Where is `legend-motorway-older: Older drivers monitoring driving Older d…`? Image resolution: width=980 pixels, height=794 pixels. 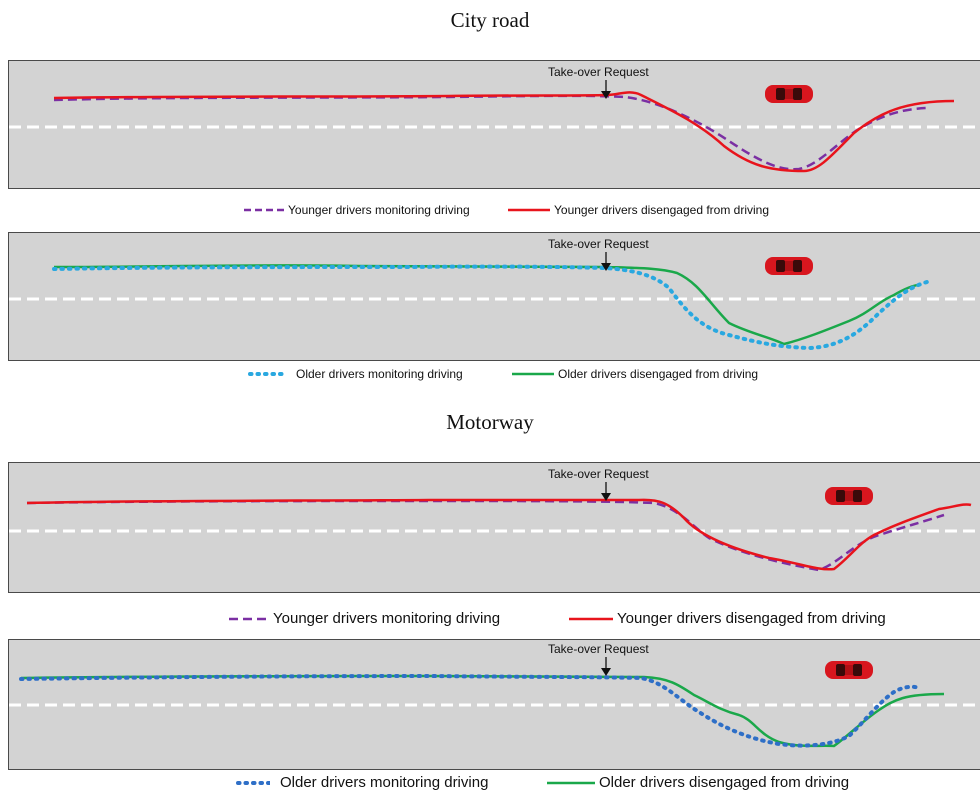 legend-motorway-older: Older drivers monitoring driving Older d… is located at coordinates (490, 784).